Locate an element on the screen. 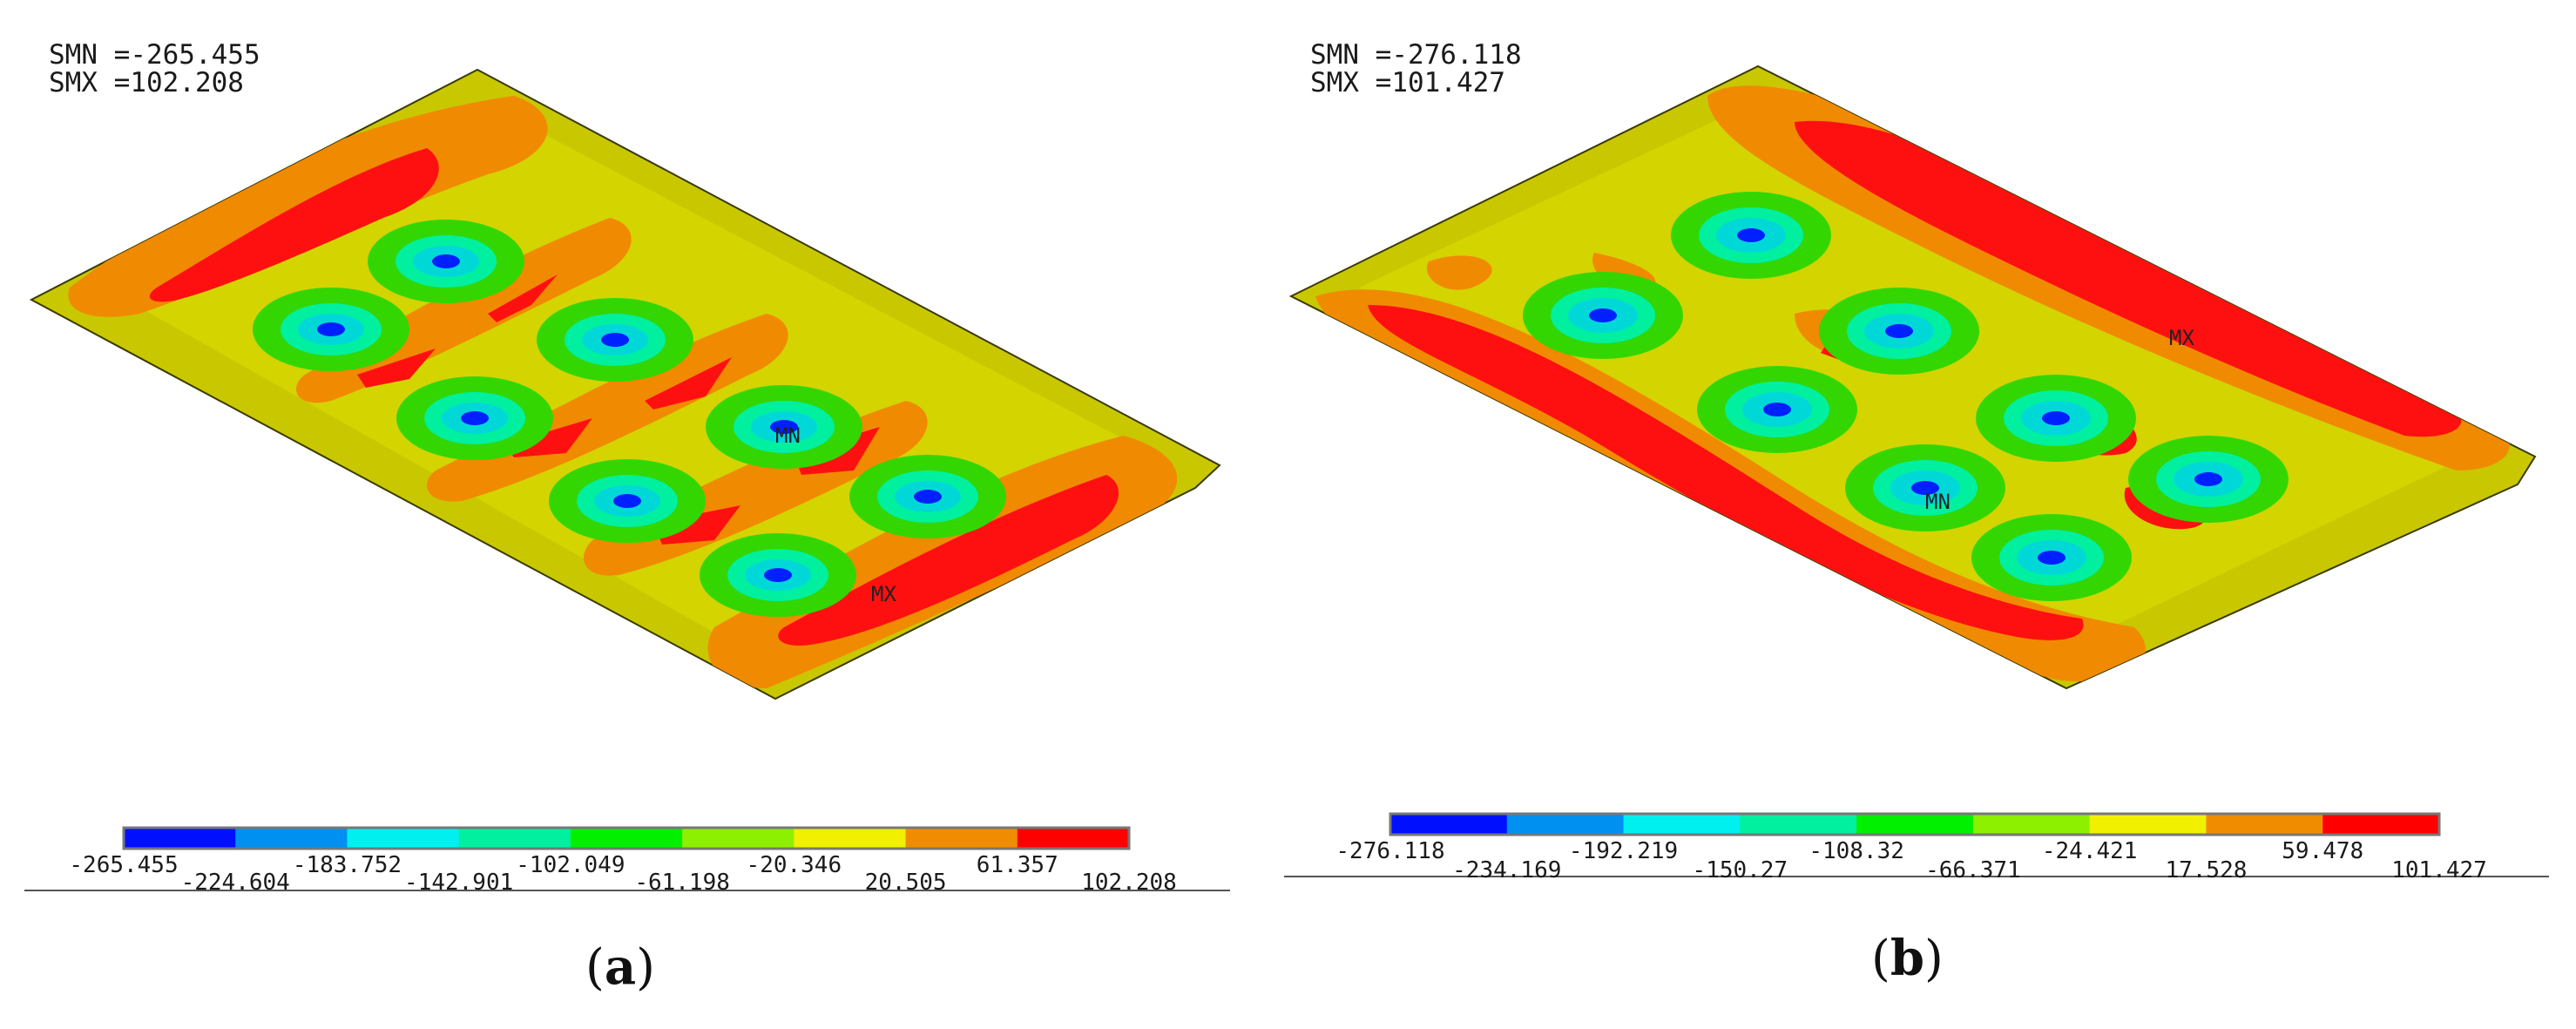 The height and width of the screenshot is (1029, 2576). colorbar-tick-label: -66.371 is located at coordinates (1973, 870).